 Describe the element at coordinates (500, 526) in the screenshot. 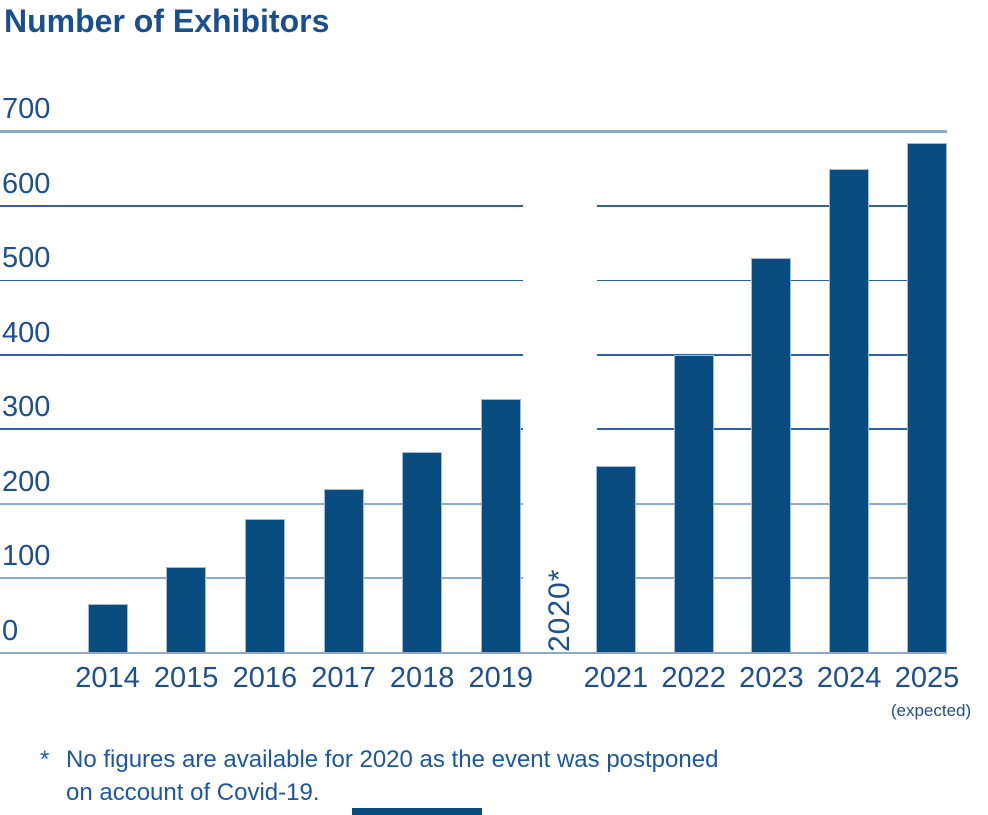

I see `bar-2019` at that location.